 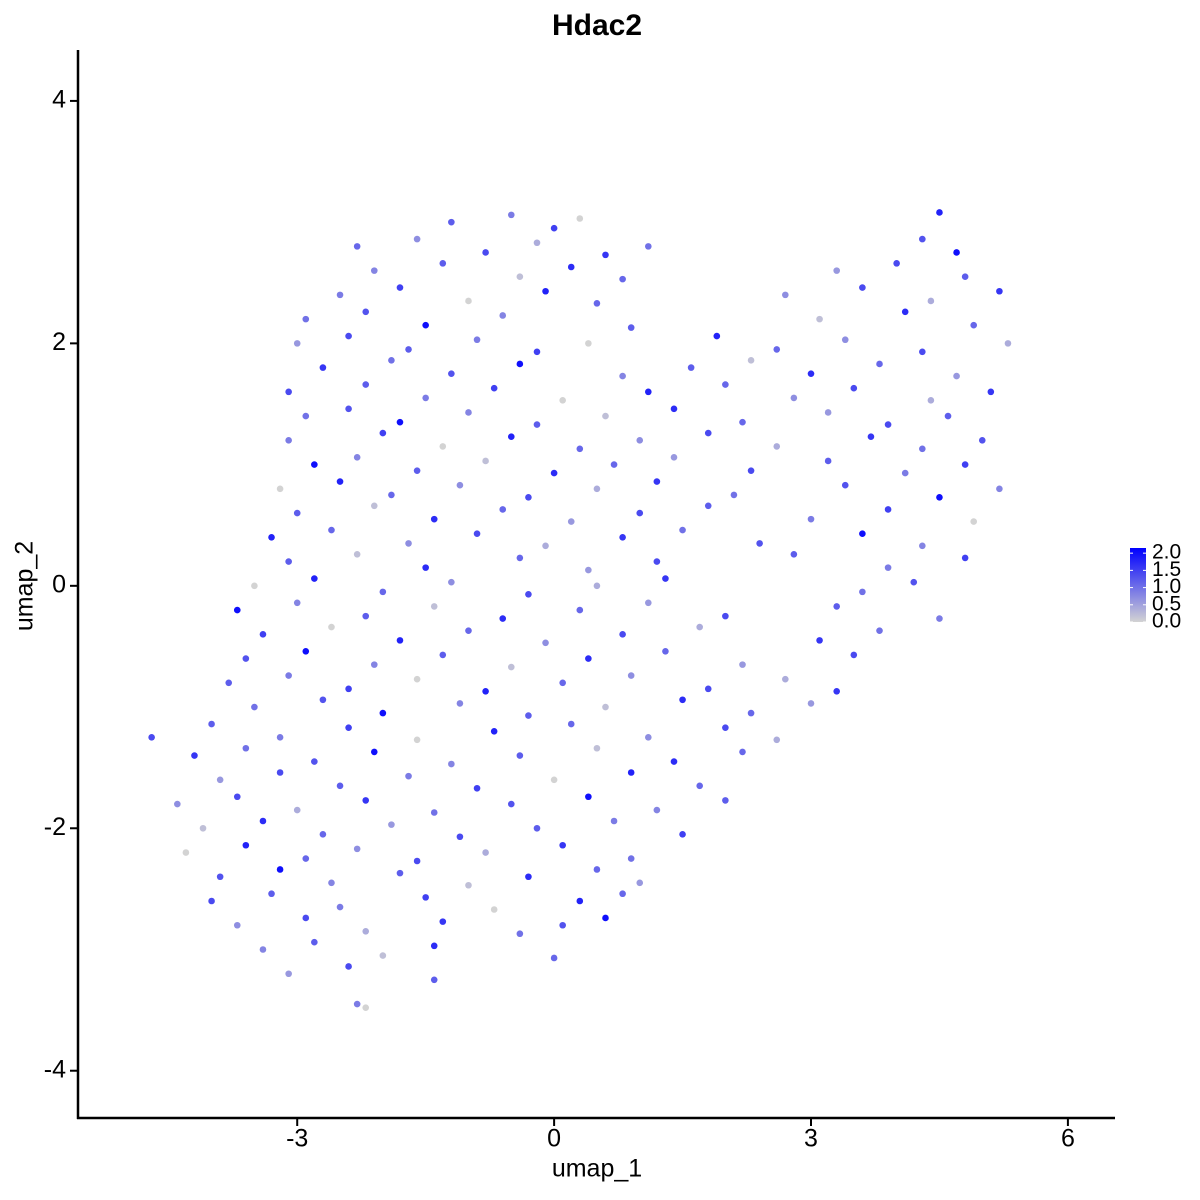 What do you see at coordinates (59, 584) in the screenshot?
I see `y-tick-label: 0` at bounding box center [59, 584].